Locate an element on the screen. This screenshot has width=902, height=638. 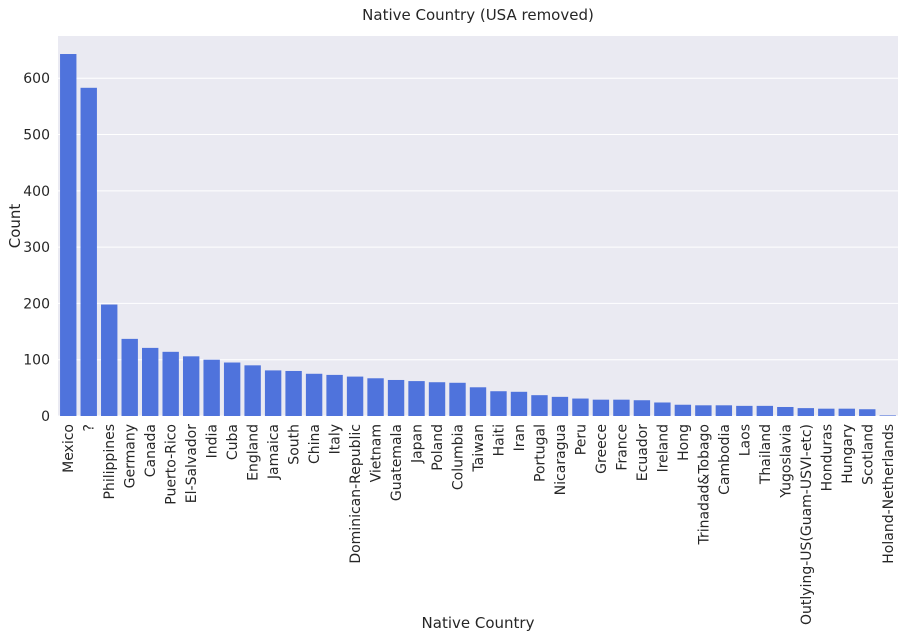
y-tick-label: 0 is located at coordinates (45, 417).